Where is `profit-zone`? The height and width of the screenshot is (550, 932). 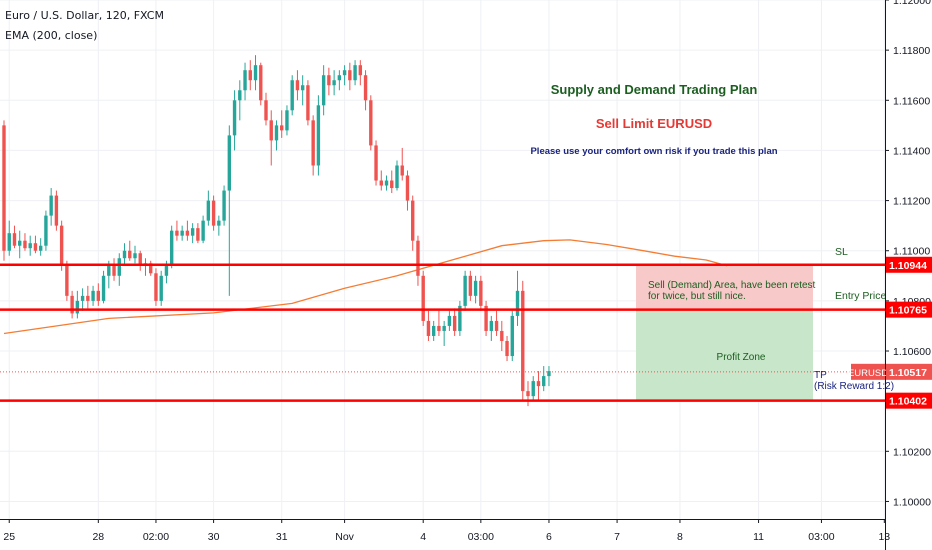 profit-zone is located at coordinates (724, 355).